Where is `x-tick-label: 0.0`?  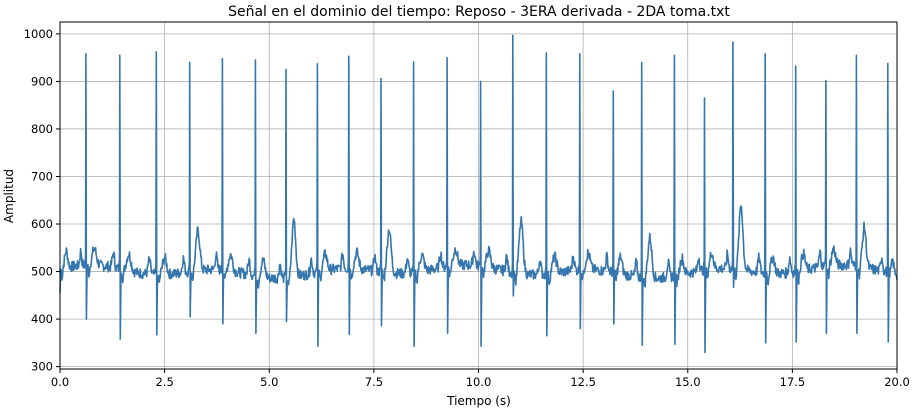
x-tick-label: 0.0 is located at coordinates (60, 382).